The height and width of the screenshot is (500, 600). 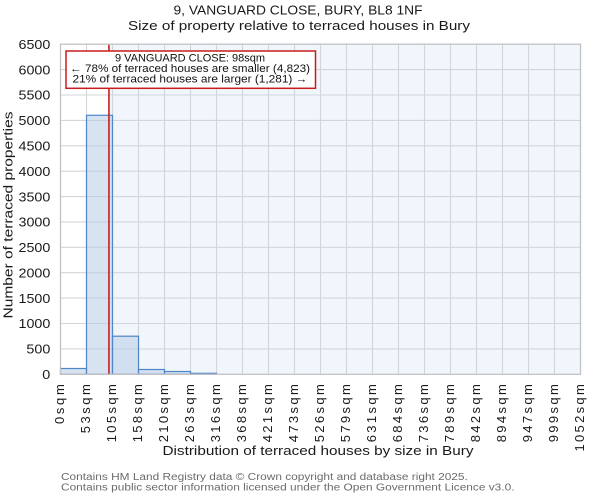 What do you see at coordinates (241, 413) in the screenshot?
I see `svg-text: 368sqm` at bounding box center [241, 413].